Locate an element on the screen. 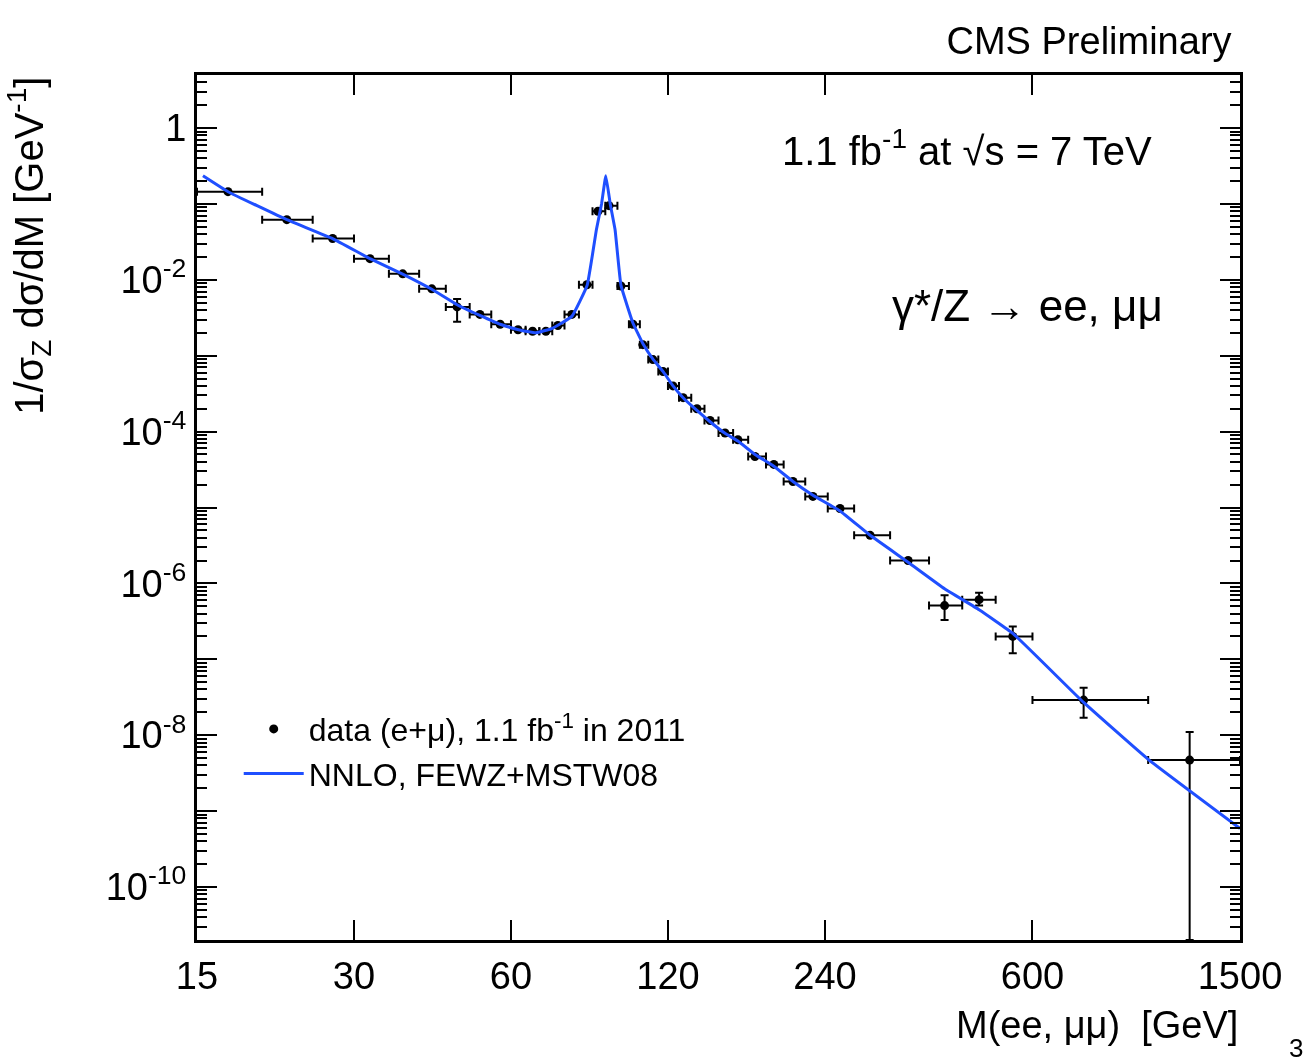 The width and height of the screenshot is (1306, 1063). x-tick-label: 120 is located at coordinates (668, 975).